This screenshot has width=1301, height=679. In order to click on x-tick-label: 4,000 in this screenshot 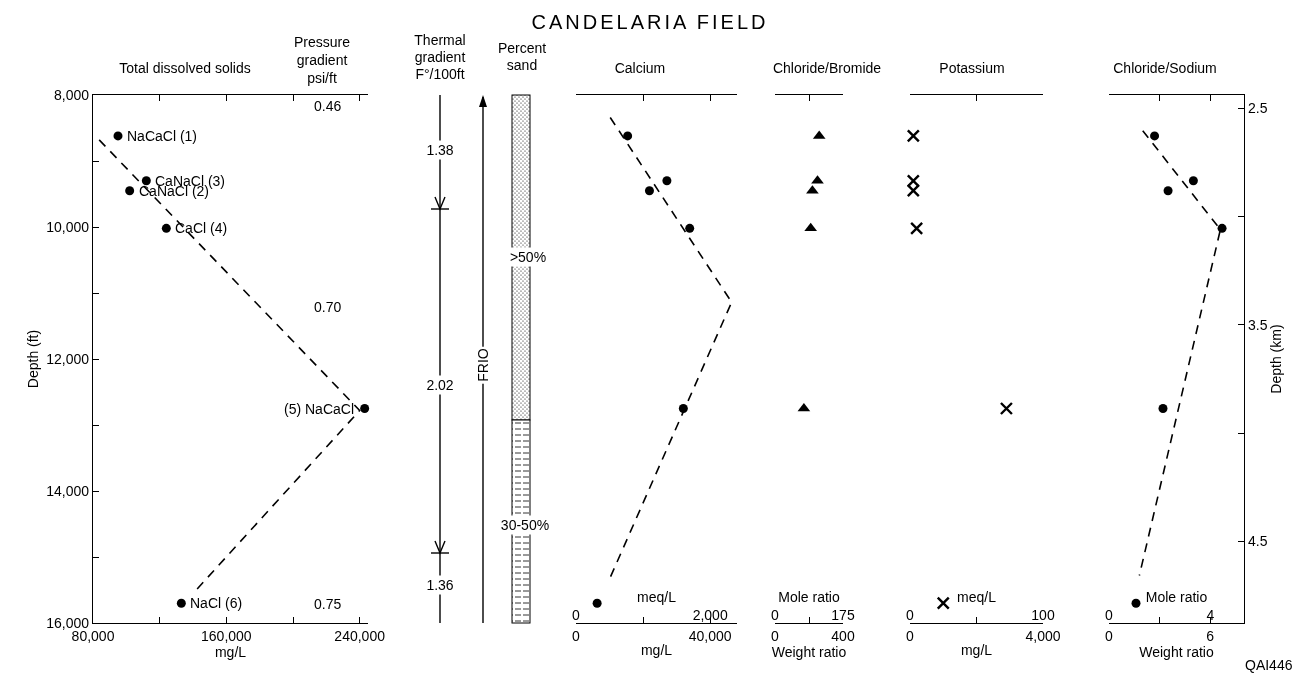, I will do `click(1043, 636)`.